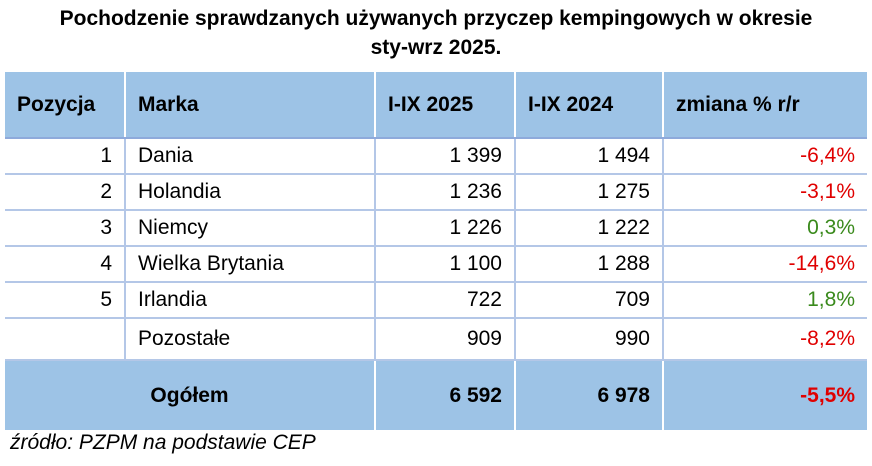 The height and width of the screenshot is (466, 872). What do you see at coordinates (445, 300) in the screenshot?
I see `cell-2025: 722` at bounding box center [445, 300].